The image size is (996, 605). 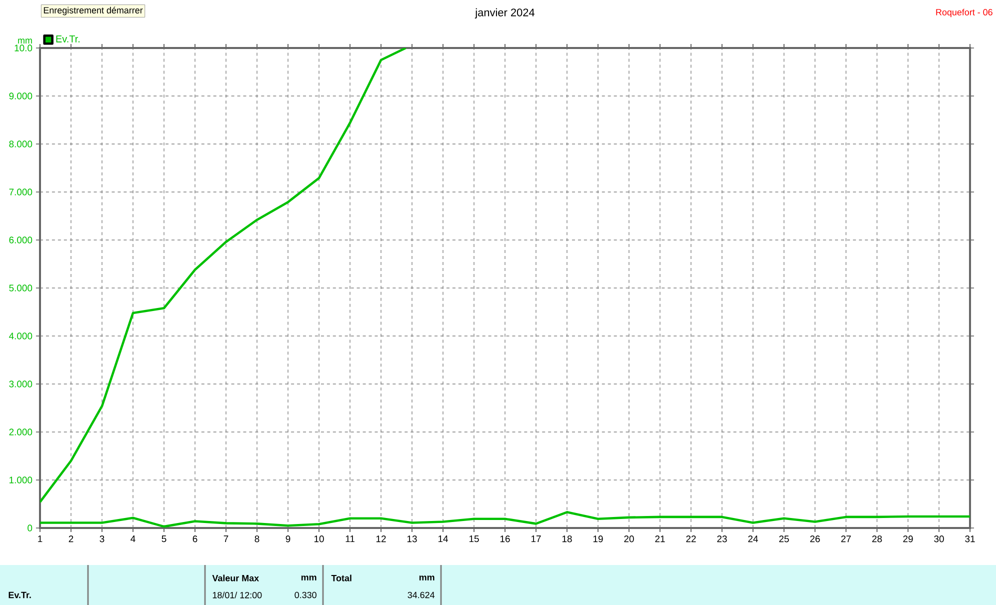 What do you see at coordinates (970, 539) in the screenshot?
I see `x-tick-label: 31` at bounding box center [970, 539].